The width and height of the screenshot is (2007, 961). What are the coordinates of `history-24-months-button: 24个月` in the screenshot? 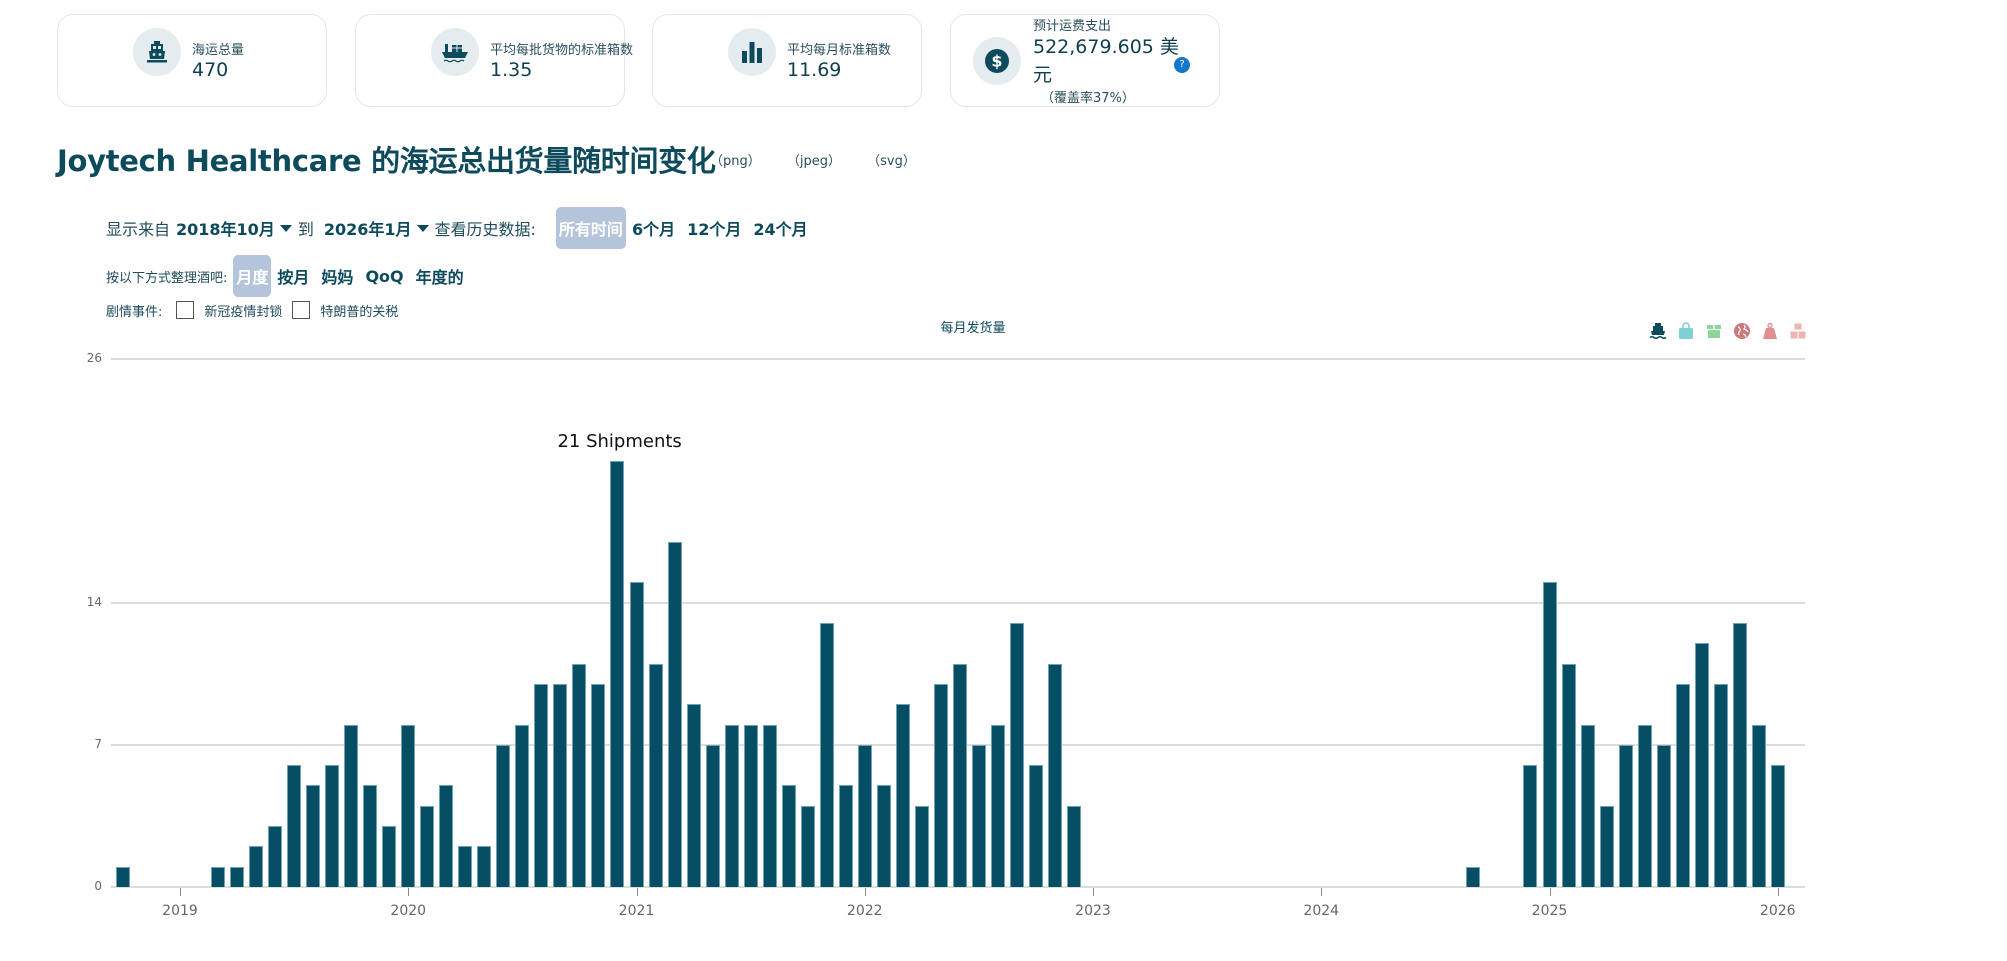 It's located at (780, 229).